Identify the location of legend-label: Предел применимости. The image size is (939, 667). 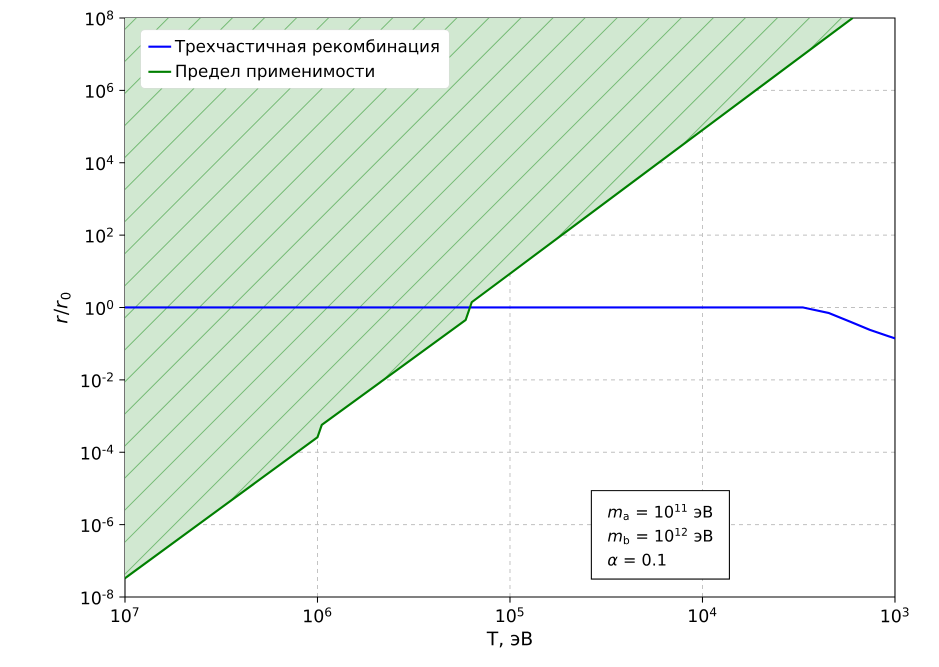
(275, 72).